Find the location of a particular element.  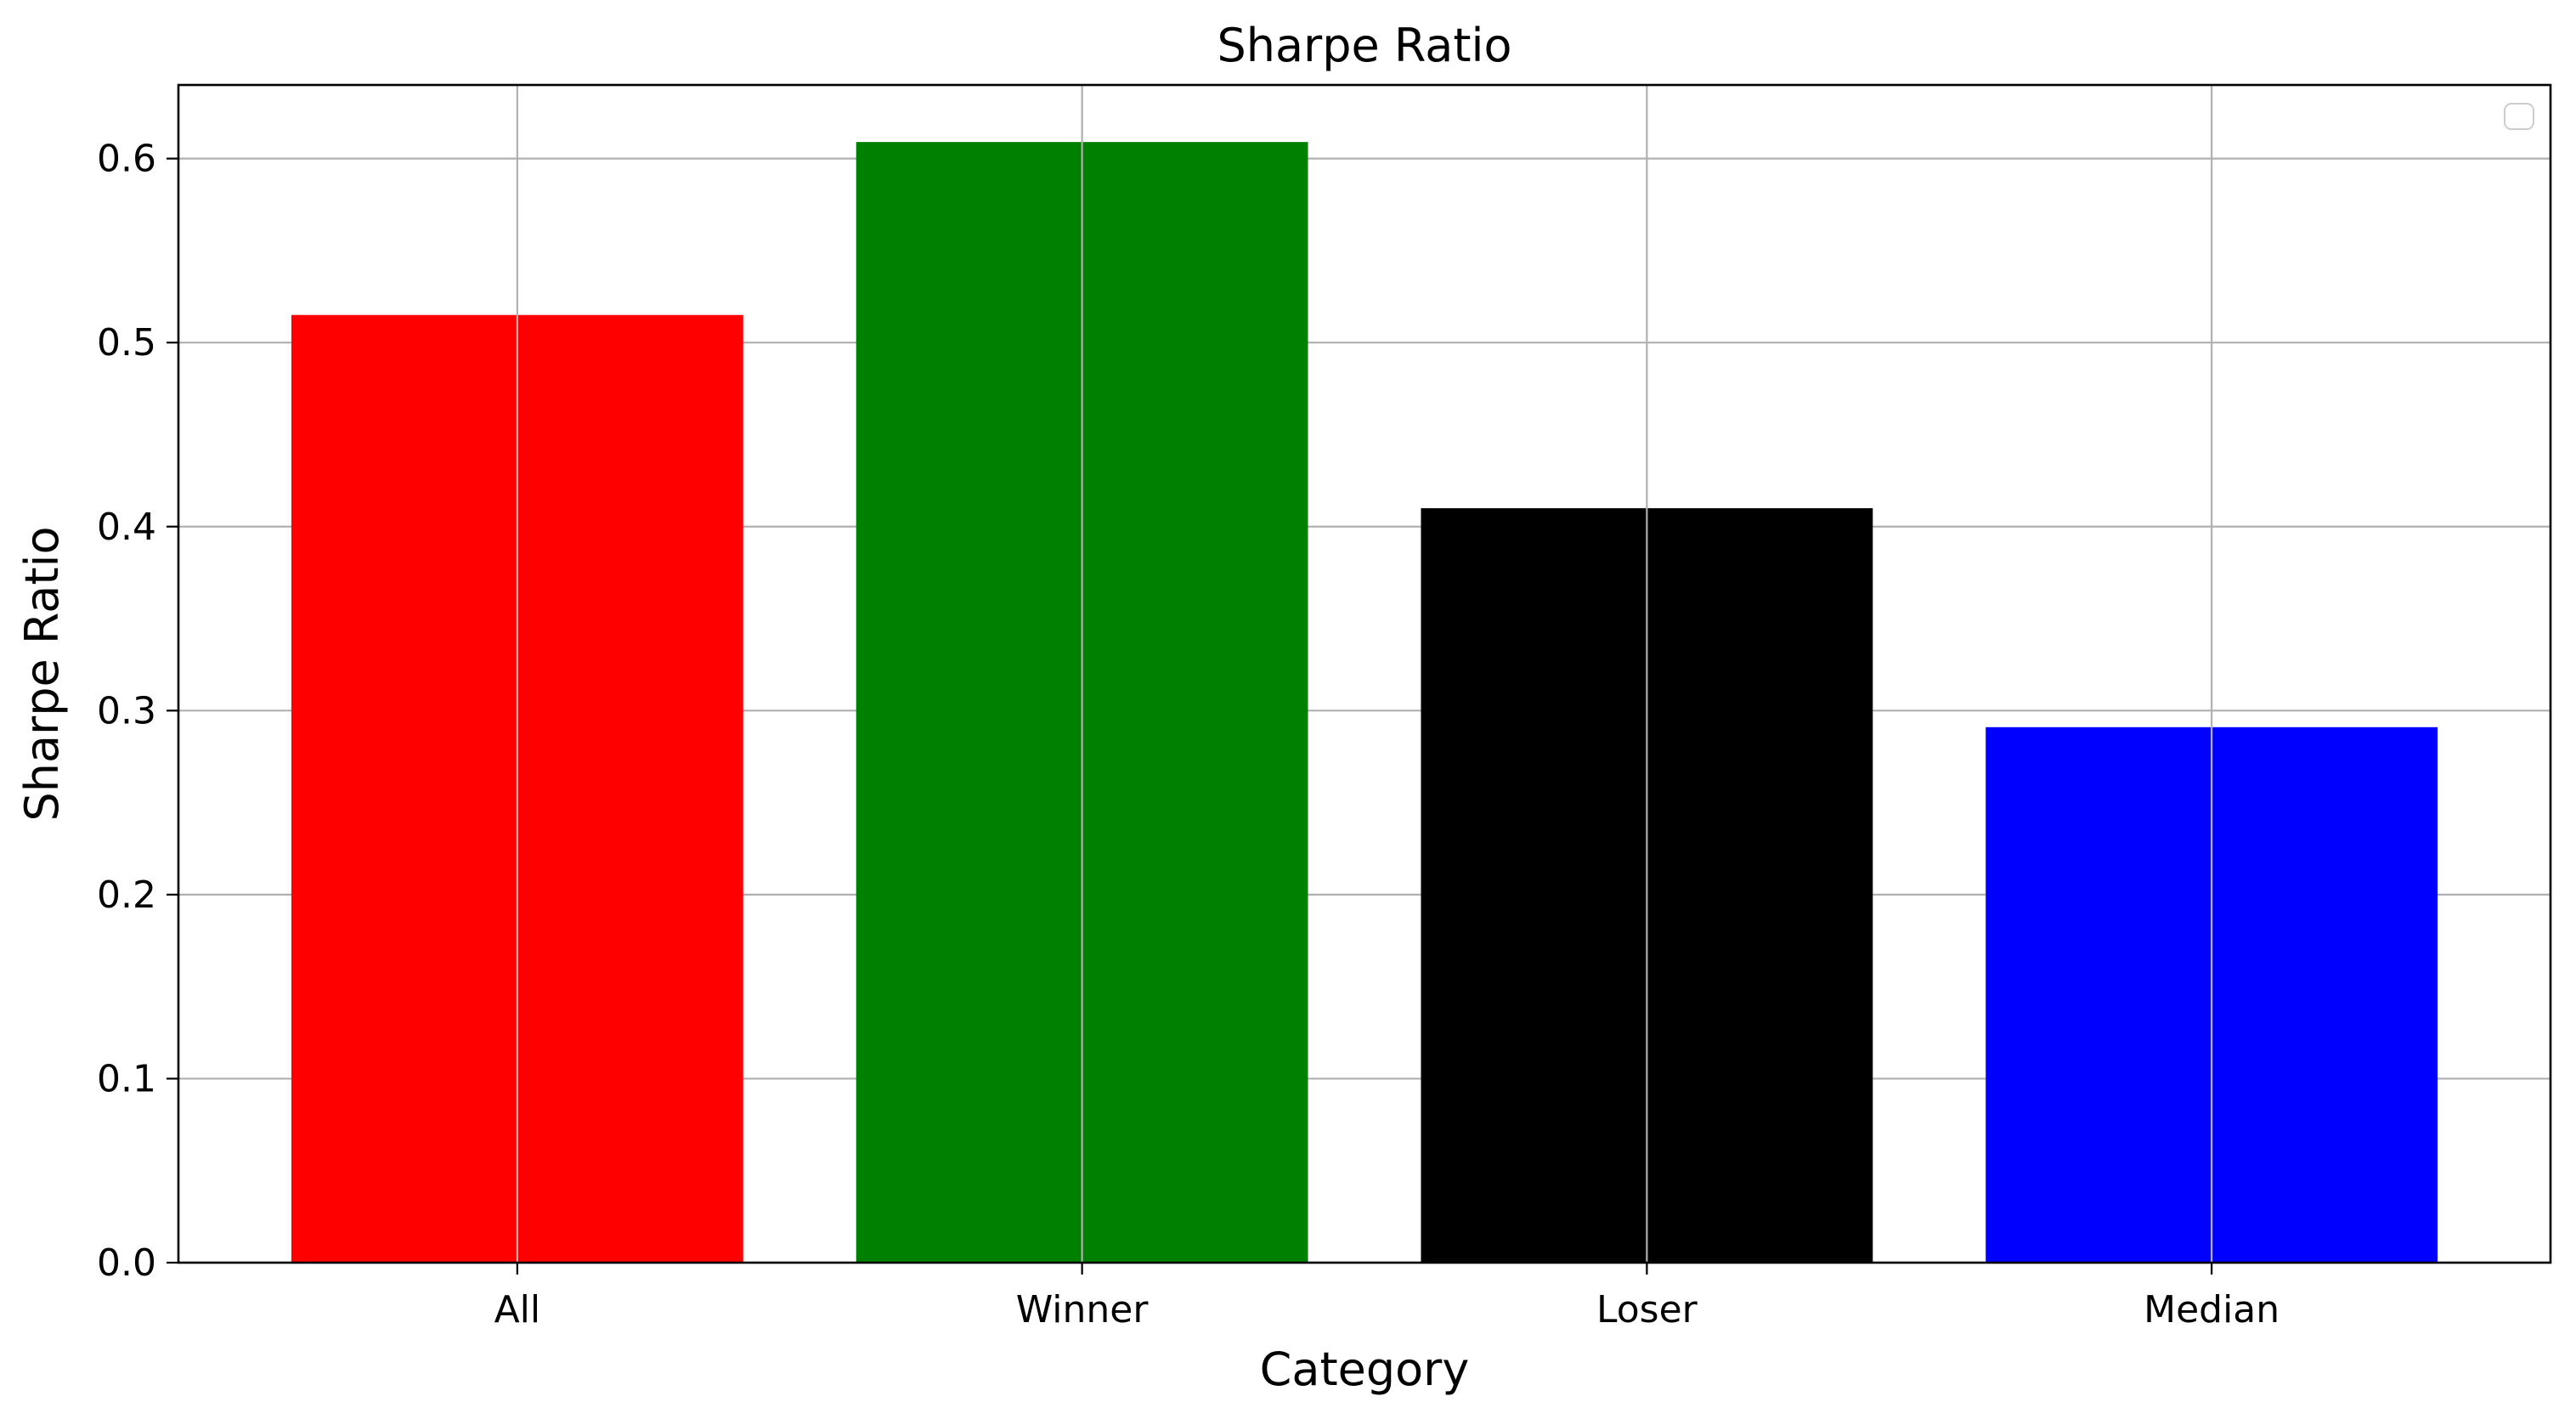

y-tick-label: 0.3 is located at coordinates (126, 710).